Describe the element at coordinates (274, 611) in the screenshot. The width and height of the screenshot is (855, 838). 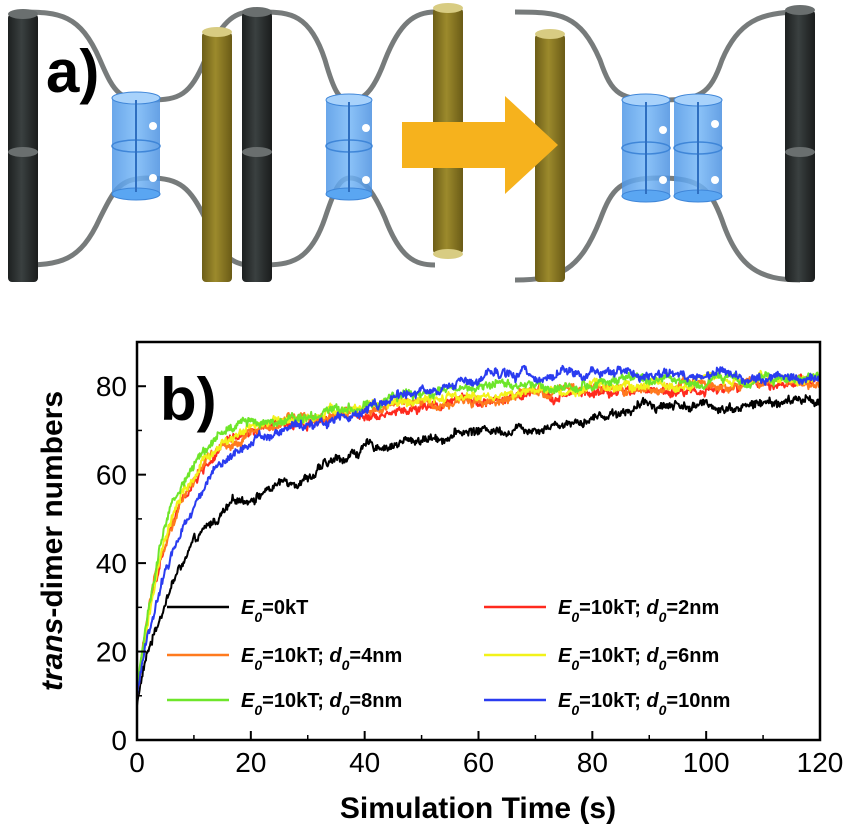
I see `legend-label: E0=0kT` at that location.